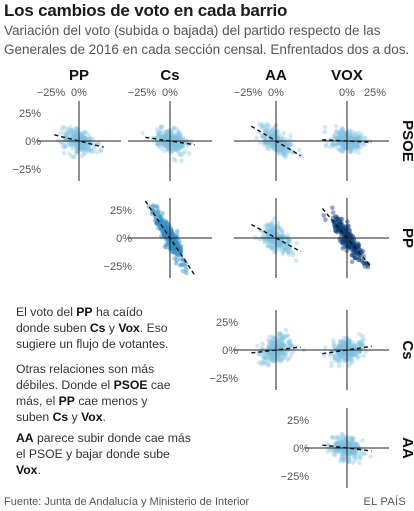  Describe the element at coordinates (142, 93) in the screenshot. I see `x-tick-label: −25%` at that location.